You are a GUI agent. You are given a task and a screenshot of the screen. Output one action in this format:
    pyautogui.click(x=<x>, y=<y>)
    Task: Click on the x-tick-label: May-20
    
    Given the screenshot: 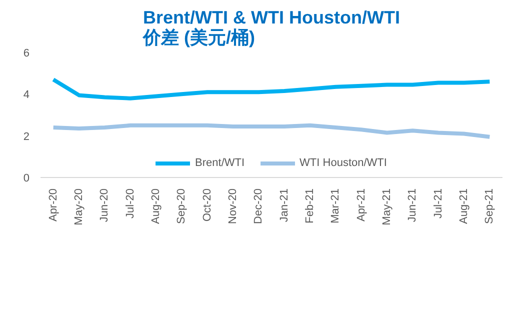 What is the action you would take?
    pyautogui.click(x=79, y=207)
    